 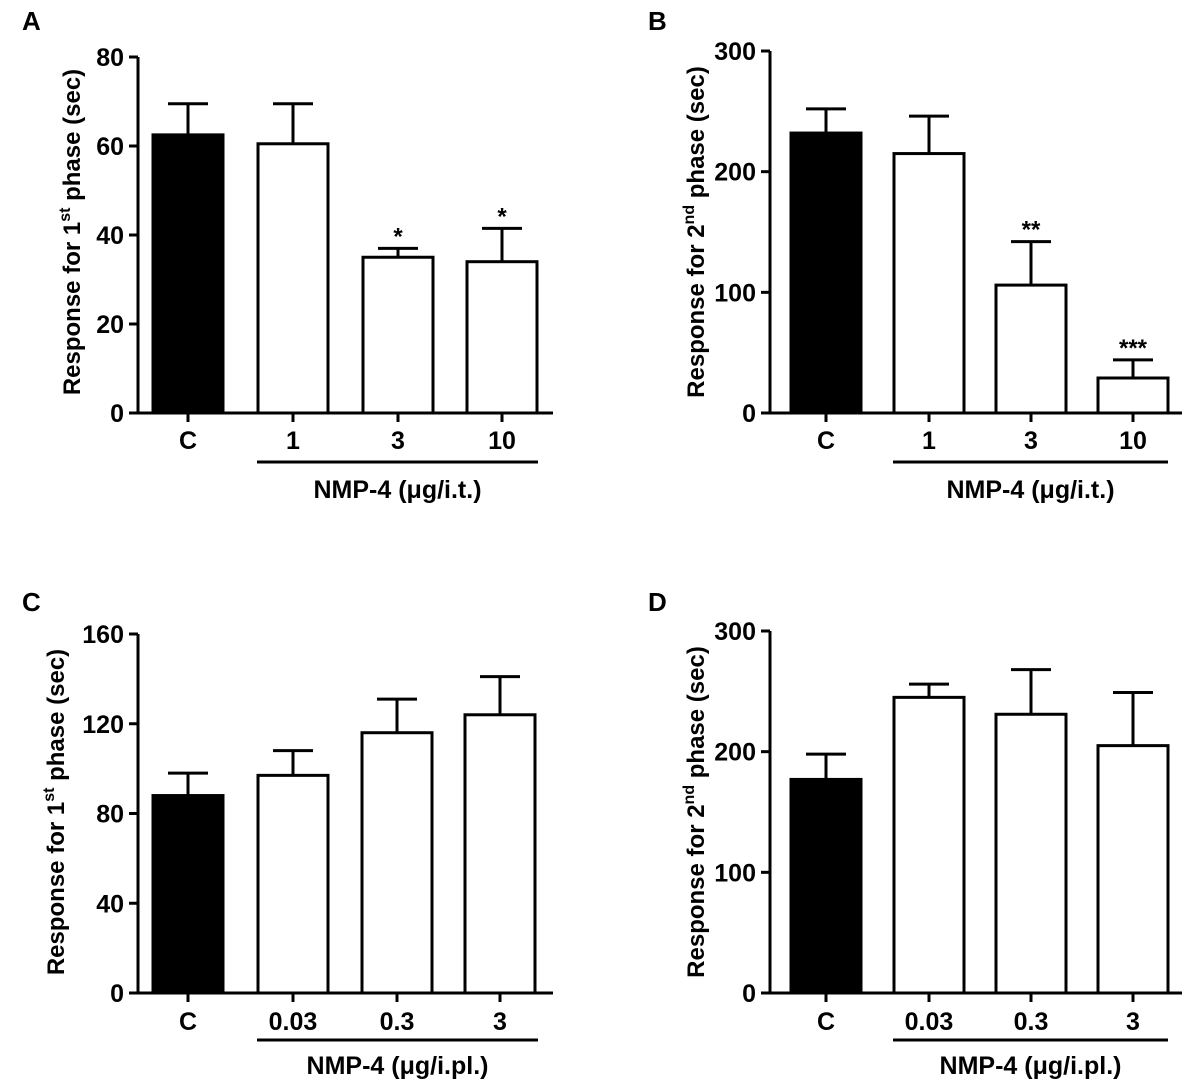 What do you see at coordinates (110, 325) in the screenshot?
I see `y-tick-label: 20` at bounding box center [110, 325].